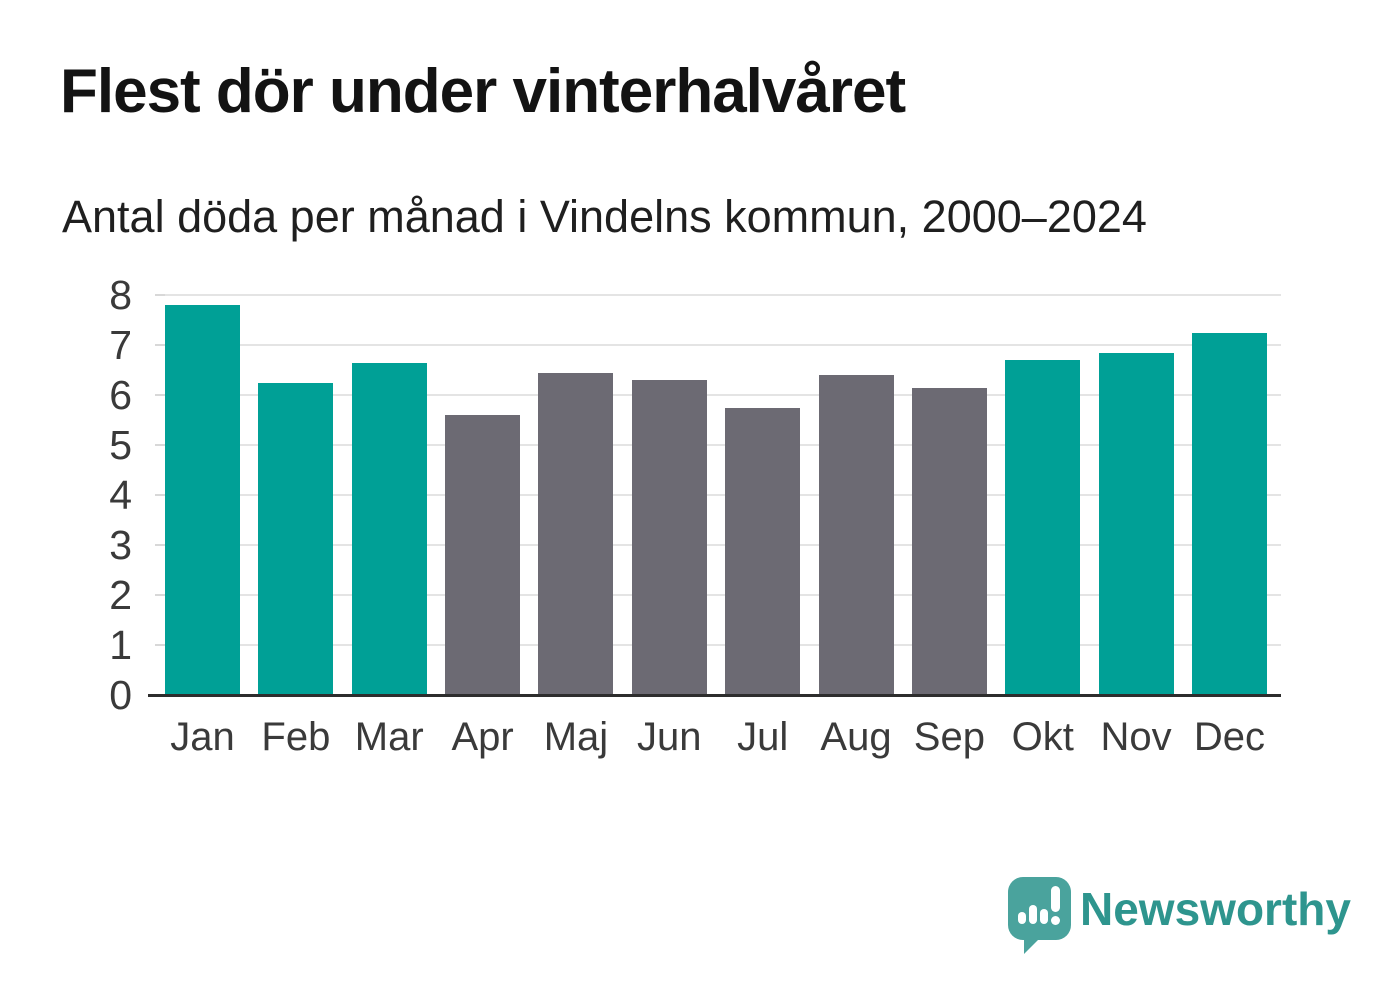 The image size is (1382, 999). Describe the element at coordinates (389, 737) in the screenshot. I see `x-axis-label: Mar` at that location.